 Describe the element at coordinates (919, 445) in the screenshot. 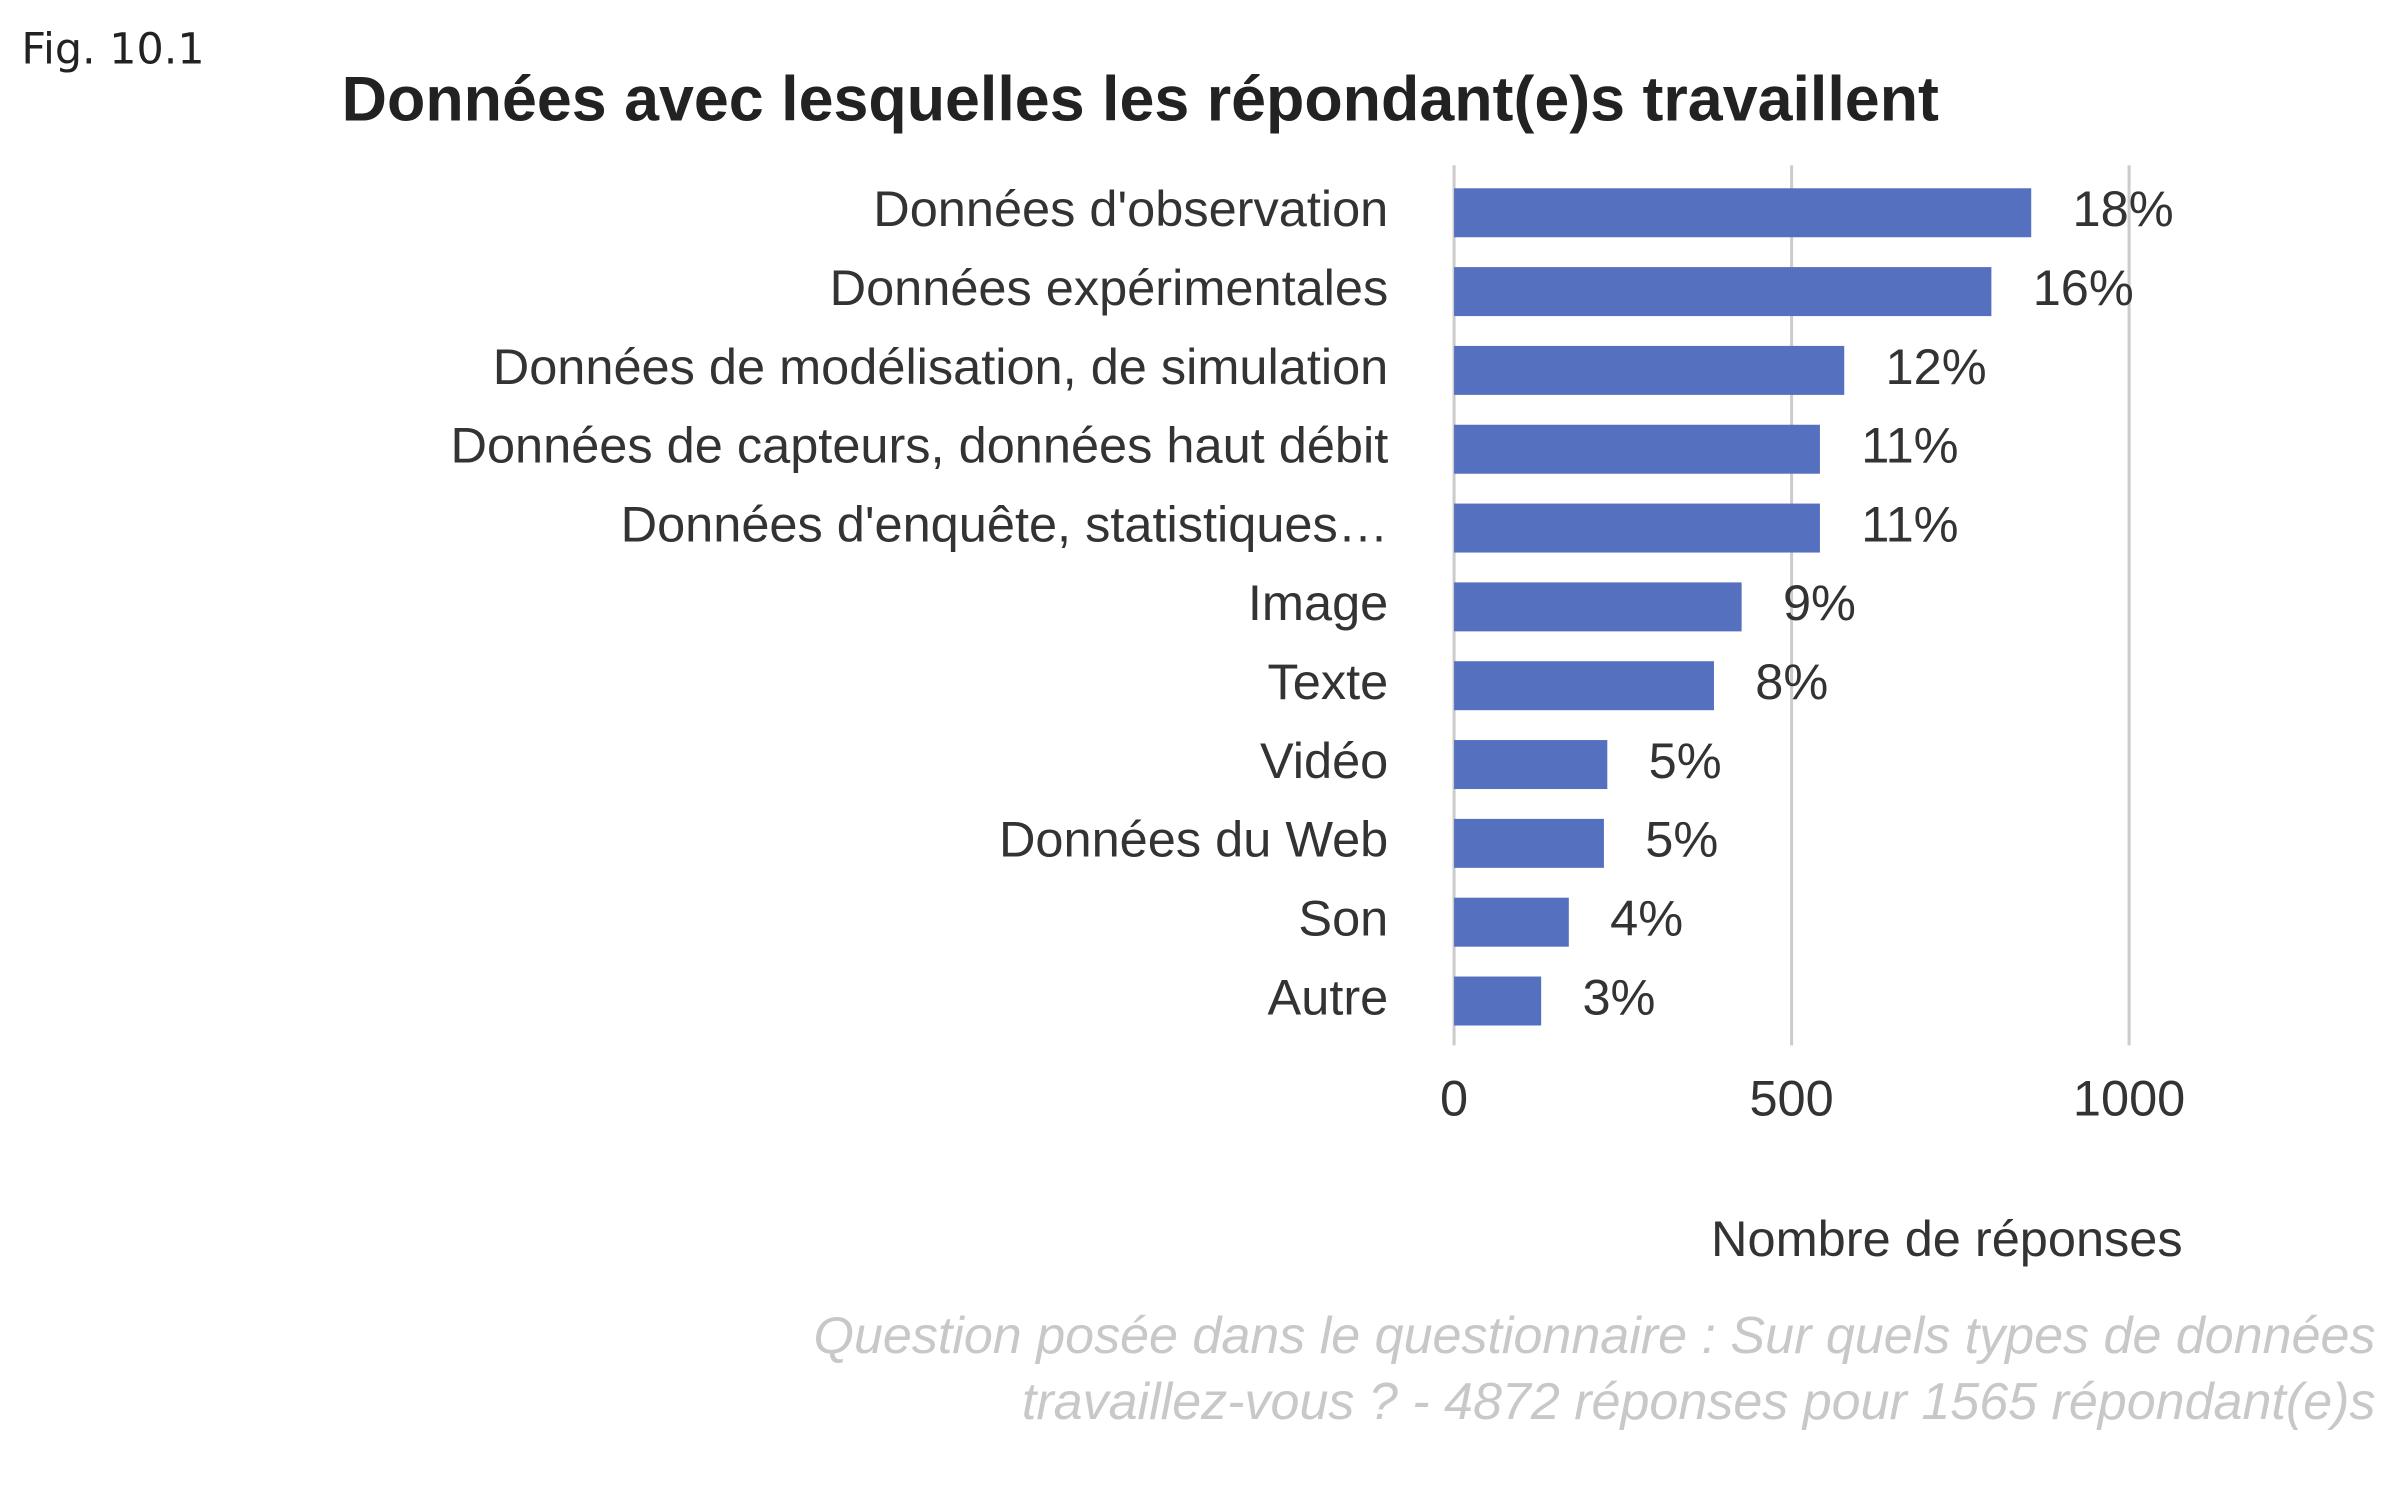

I see `y-tick-label: Données de capteurs, données haut débit` at that location.